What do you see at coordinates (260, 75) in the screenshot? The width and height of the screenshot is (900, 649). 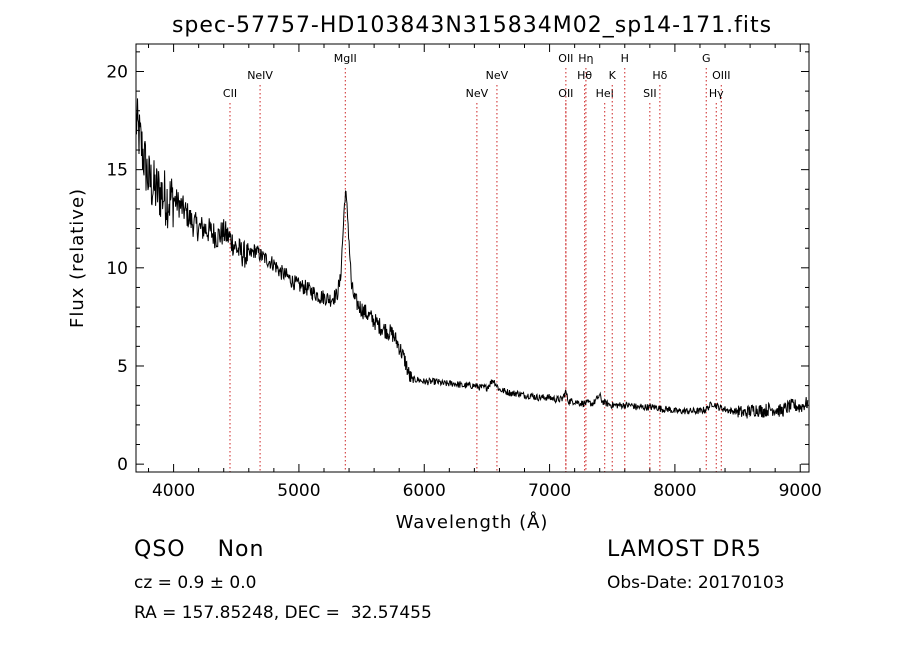 I see `line-marker-label: NeIV` at bounding box center [260, 75].